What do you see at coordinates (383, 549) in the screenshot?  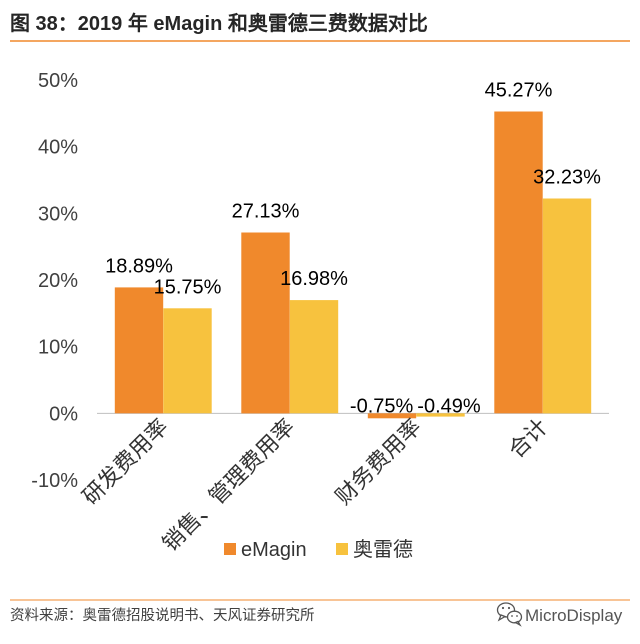 I see `legend-label: 奥雷德` at bounding box center [383, 549].